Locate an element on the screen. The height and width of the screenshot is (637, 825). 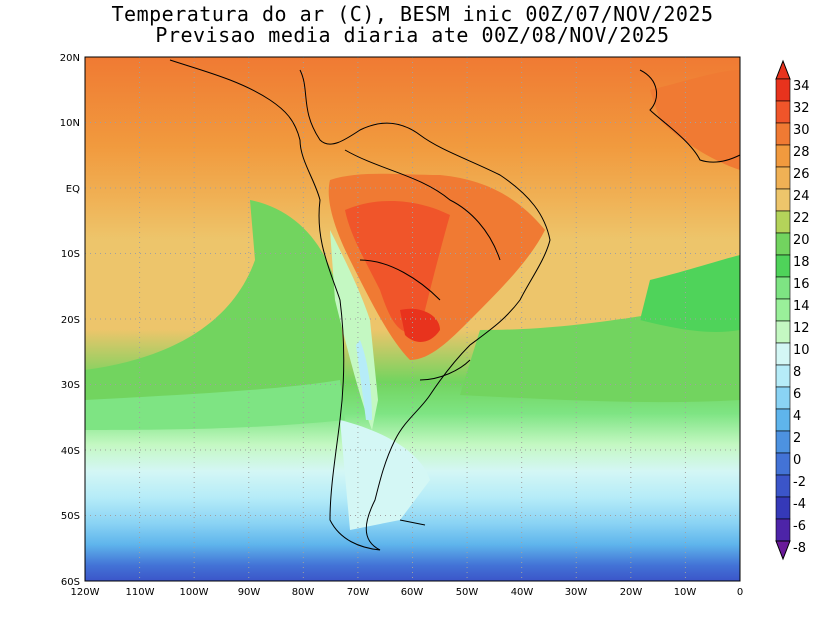
lon-label: 0 is located at coordinates (740, 592).